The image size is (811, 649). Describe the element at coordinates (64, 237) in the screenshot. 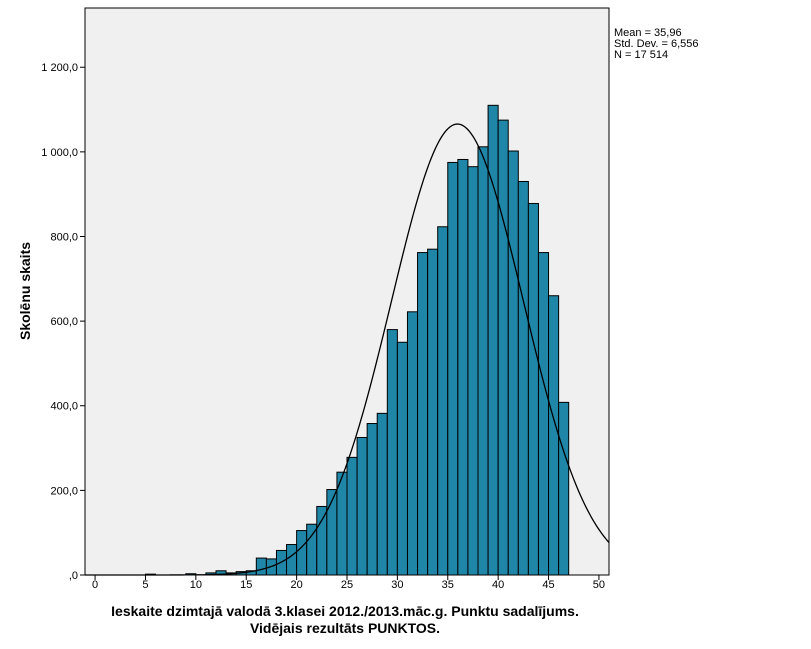

I see `y-tick-label: 800,0` at that location.